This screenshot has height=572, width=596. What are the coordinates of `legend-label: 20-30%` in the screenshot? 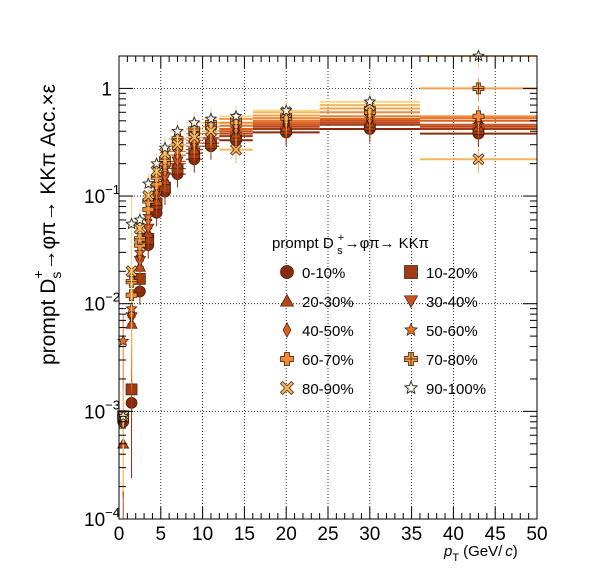 It's located at (328, 302).